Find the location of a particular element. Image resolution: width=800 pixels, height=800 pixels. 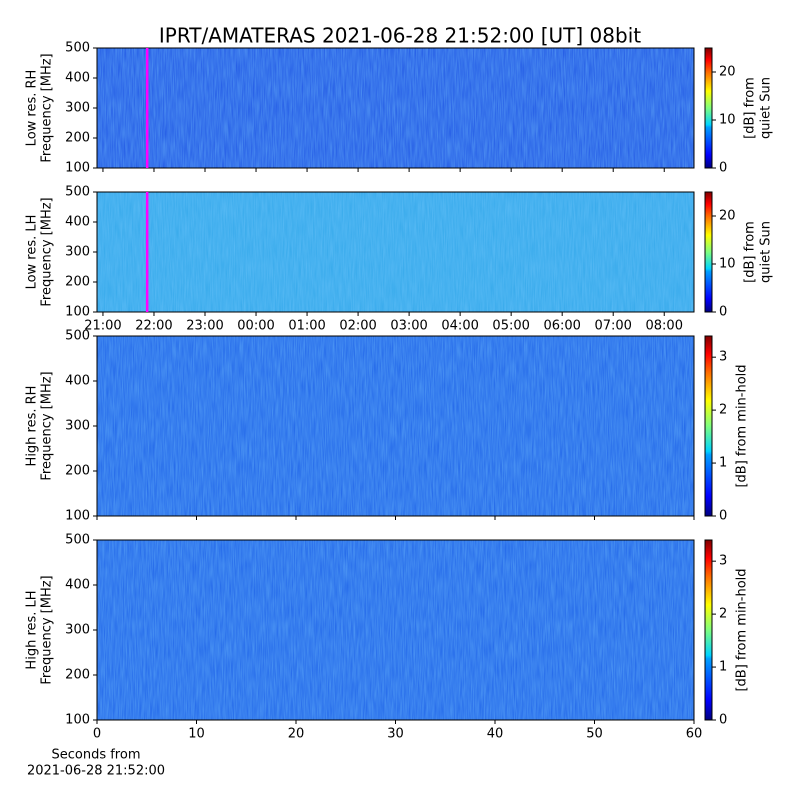

x-tick-label: 0 is located at coordinates (97, 734).